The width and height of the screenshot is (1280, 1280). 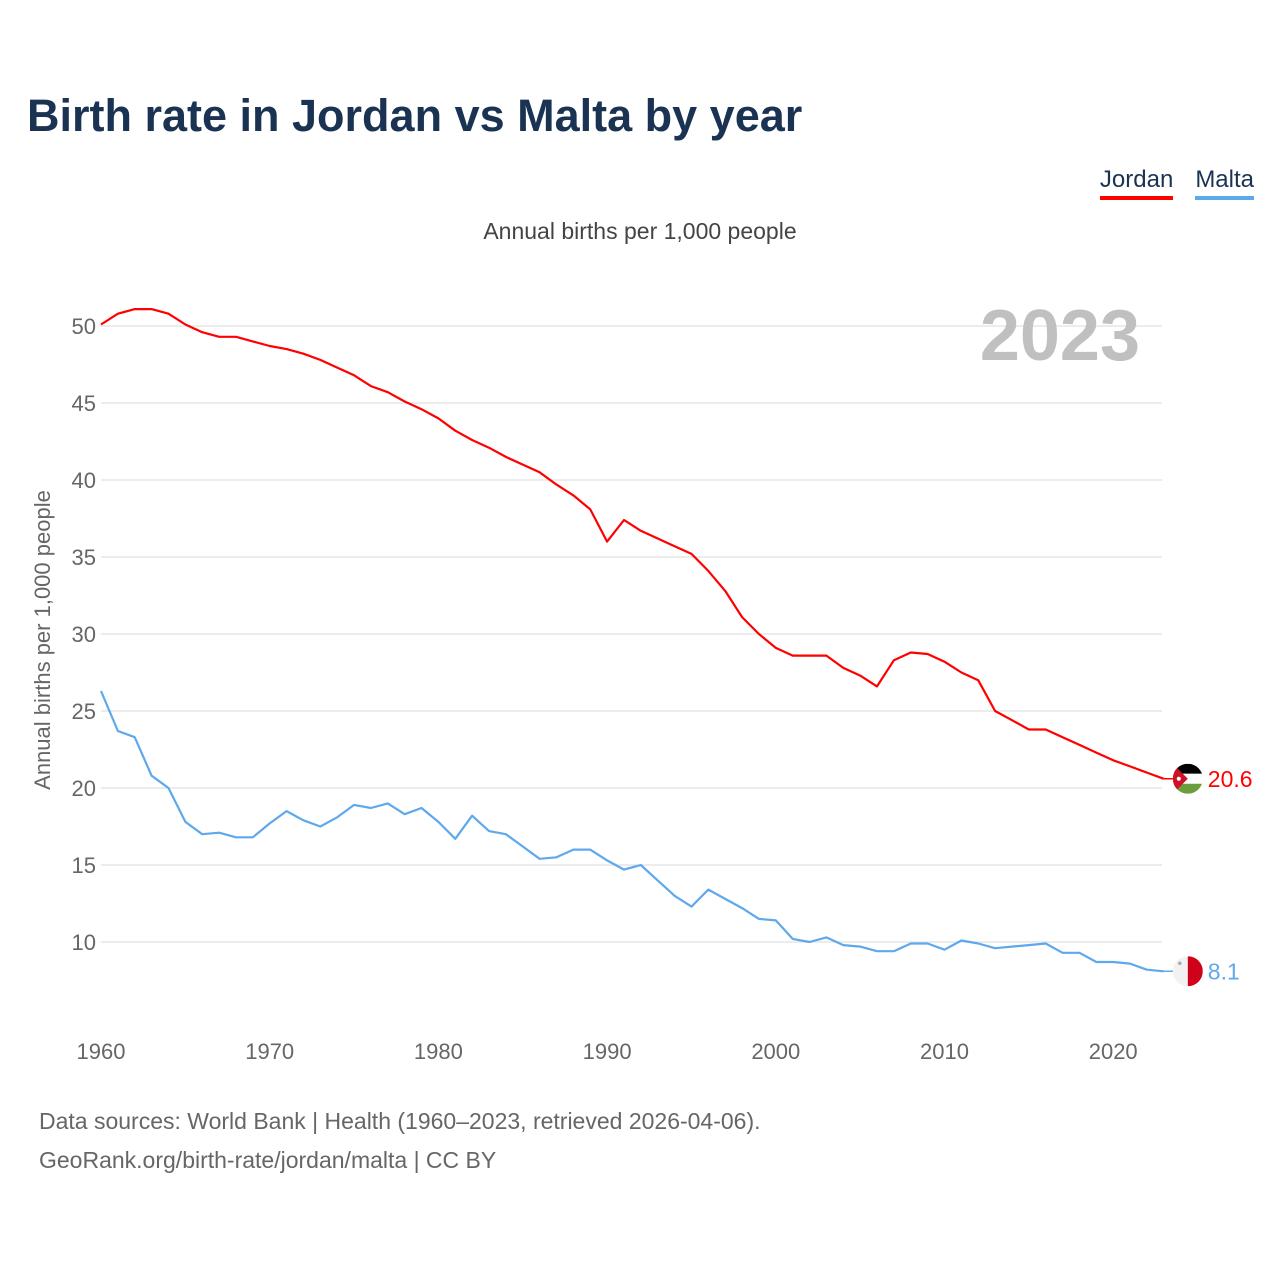 What do you see at coordinates (84, 711) in the screenshot?
I see `y-tick-label: 25` at bounding box center [84, 711].